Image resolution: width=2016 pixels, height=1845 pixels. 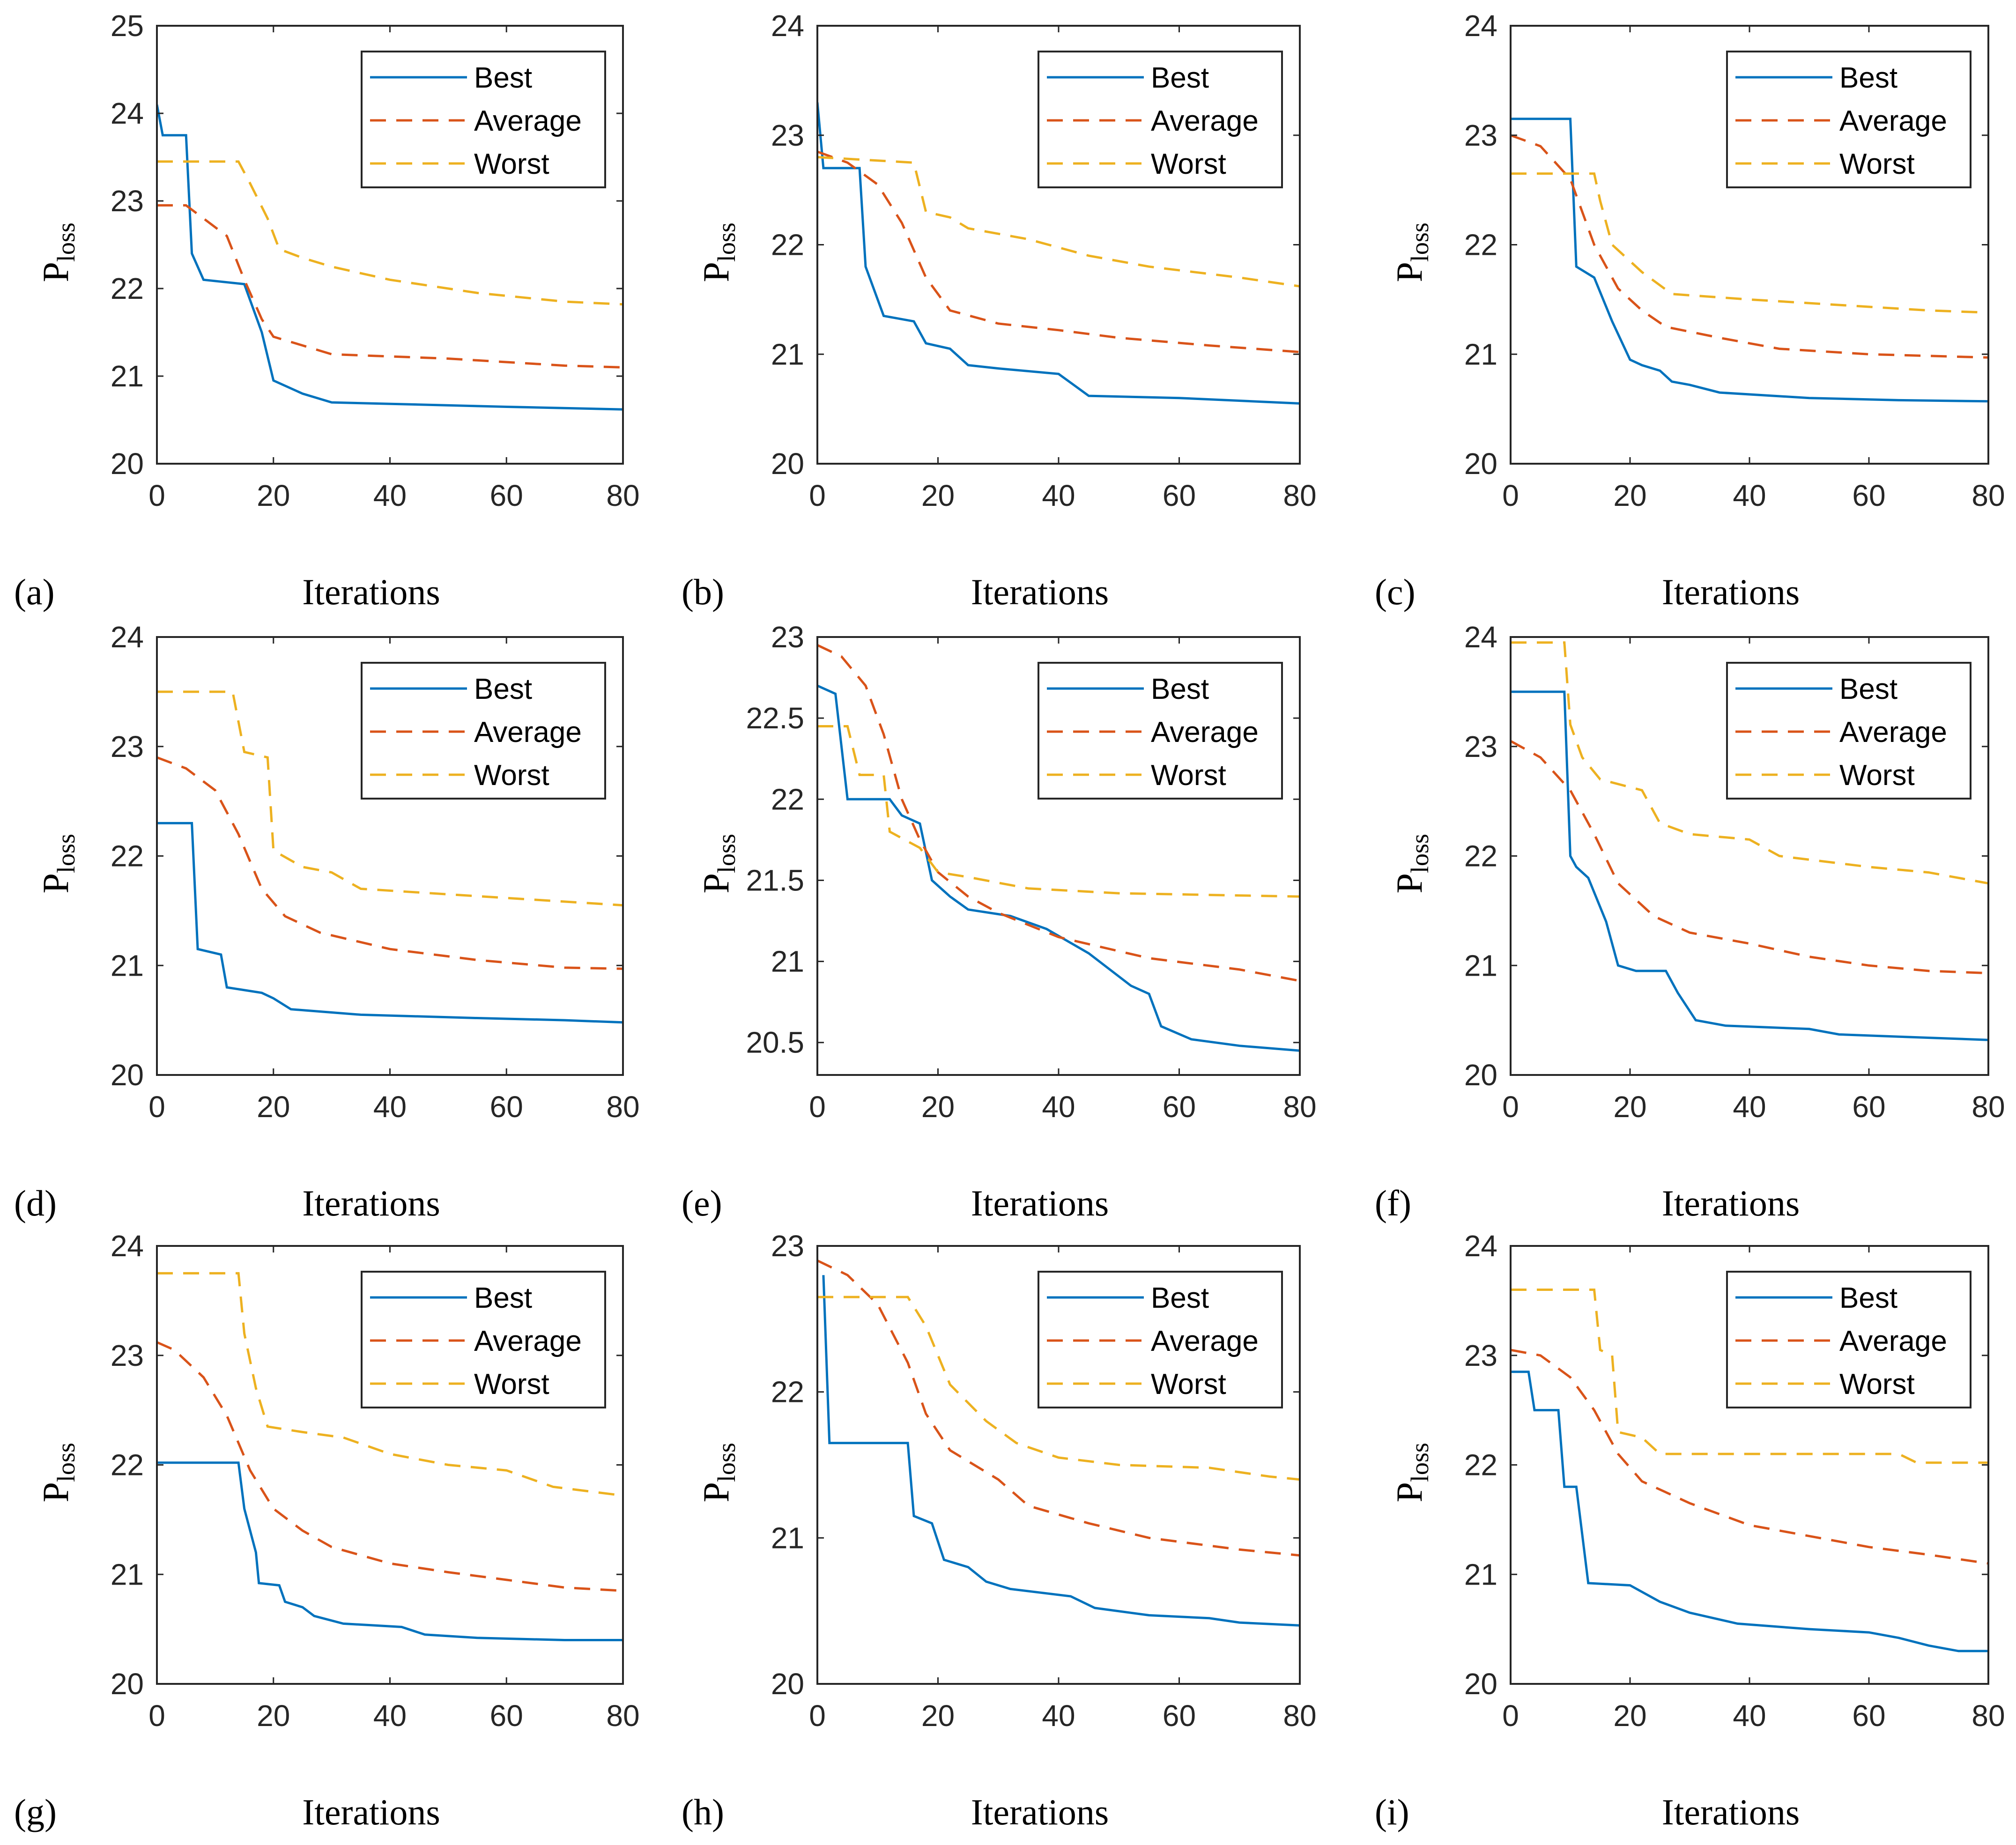 What do you see at coordinates (775, 1043) in the screenshot?
I see `y-tick-label: 20.5` at bounding box center [775, 1043].